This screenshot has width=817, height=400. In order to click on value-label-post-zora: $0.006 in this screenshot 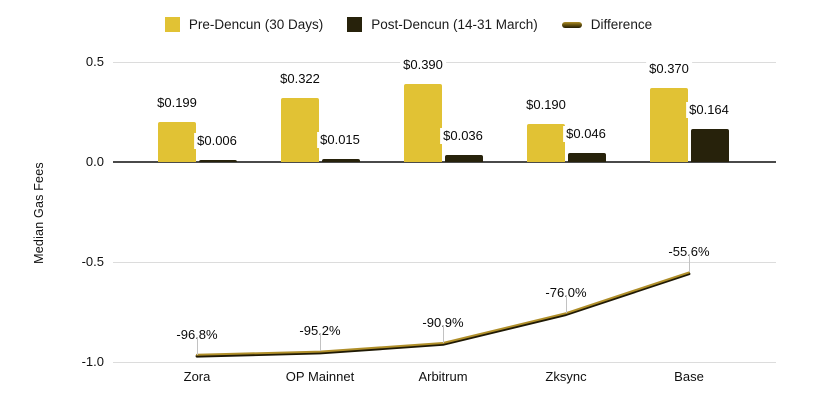, I will do `click(217, 141)`.